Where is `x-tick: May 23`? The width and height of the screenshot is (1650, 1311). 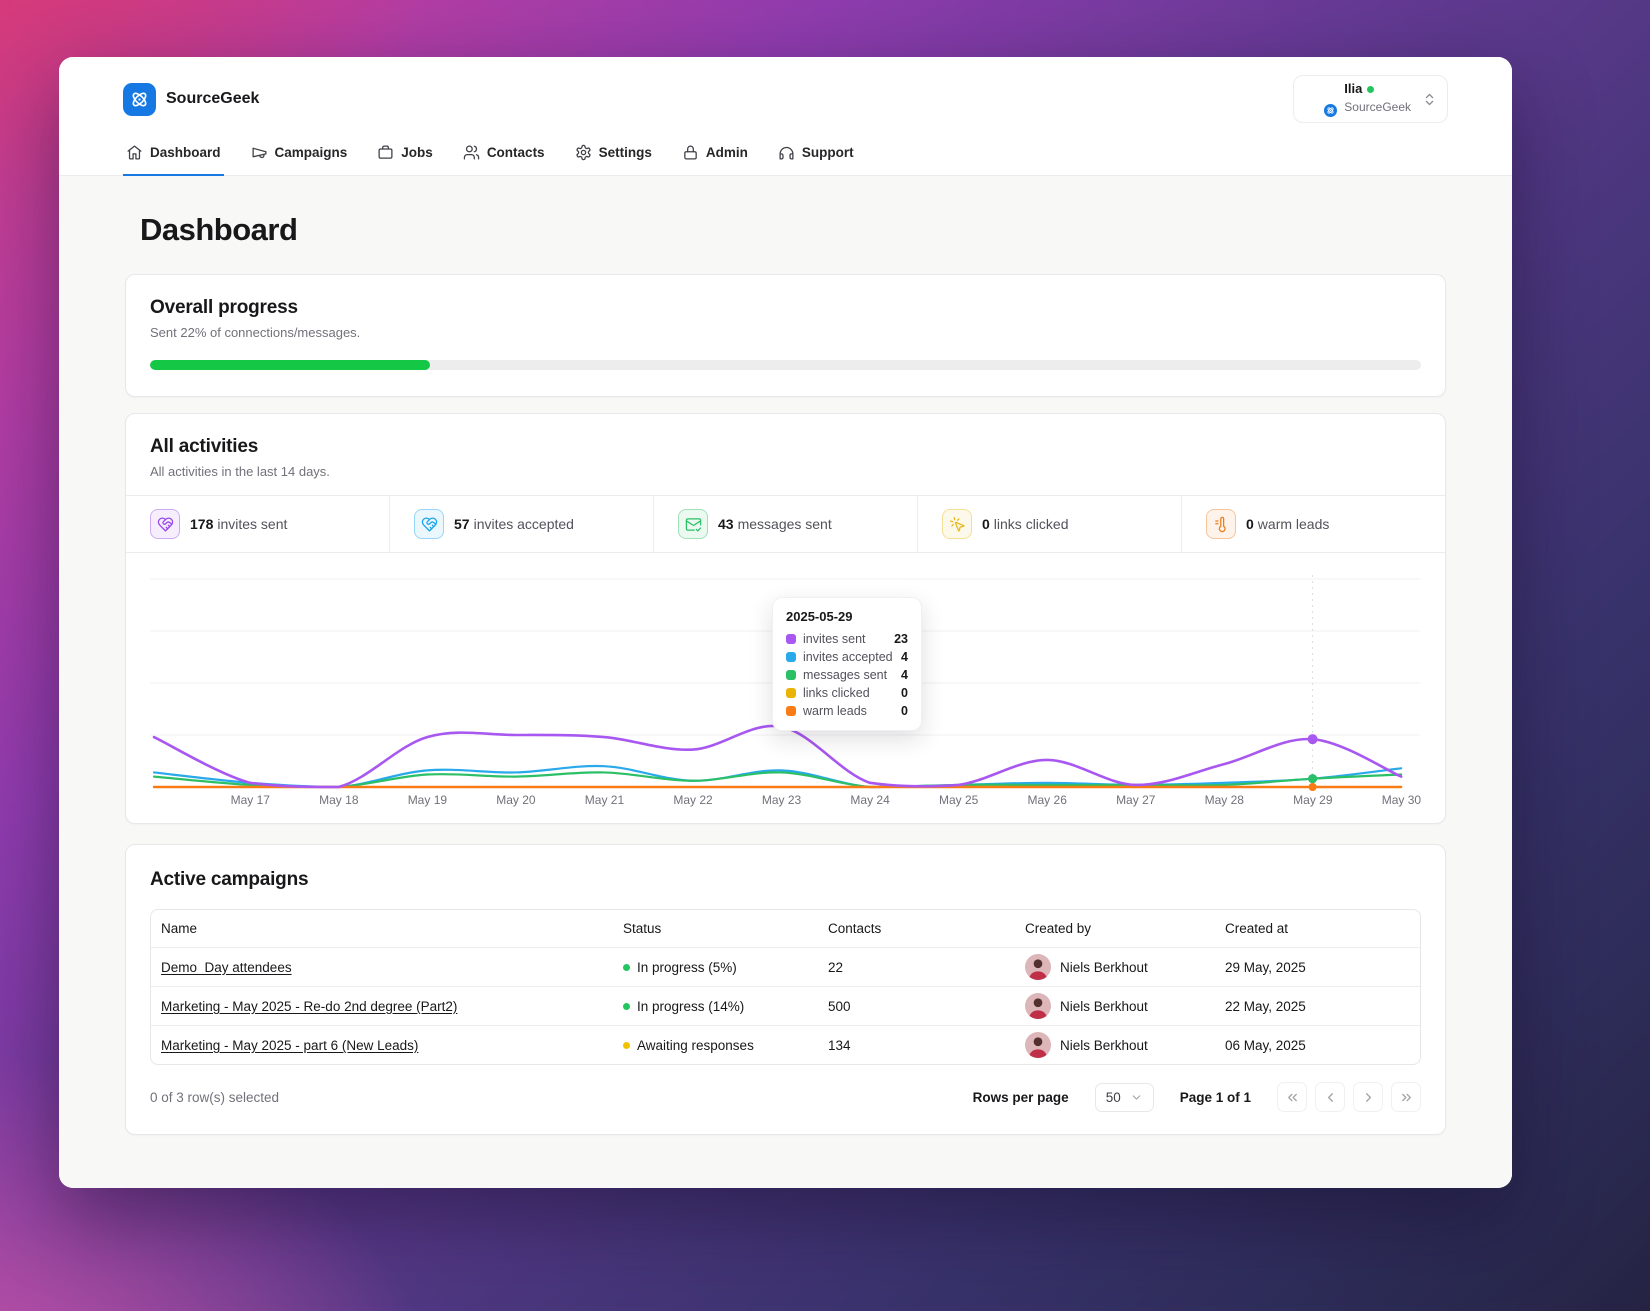 x-tick: May 23 is located at coordinates (781, 800).